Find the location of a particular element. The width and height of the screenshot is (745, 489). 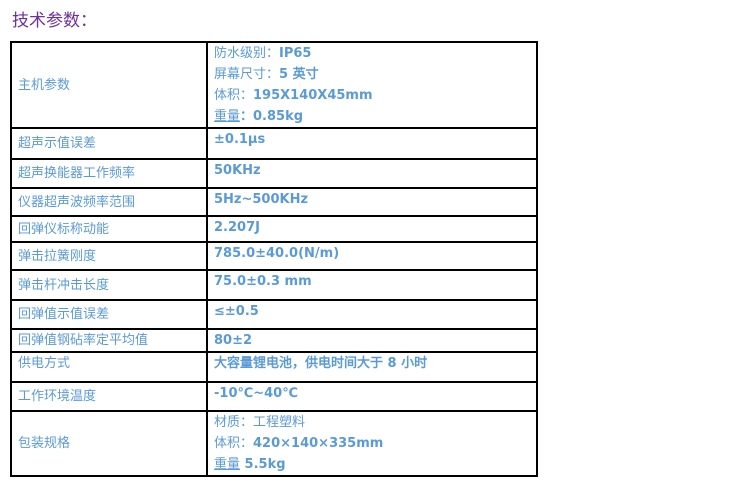

row-label: 回弹值示值误差 is located at coordinates (109, 314).